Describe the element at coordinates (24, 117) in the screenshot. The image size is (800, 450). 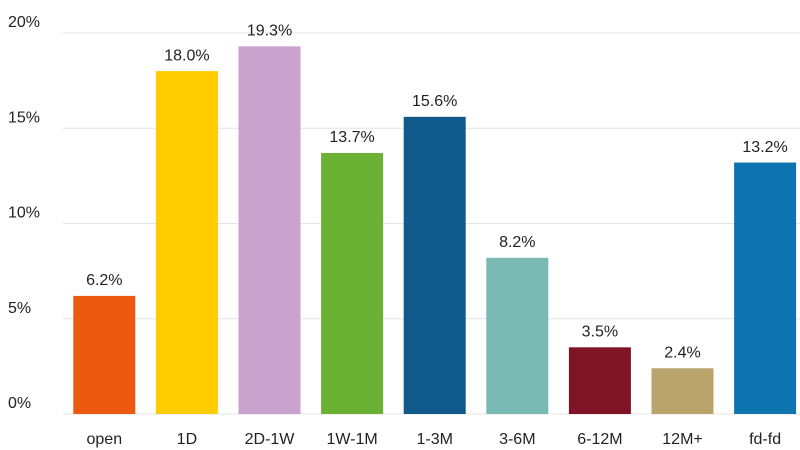
I see `y-tick-label: 15%` at that location.